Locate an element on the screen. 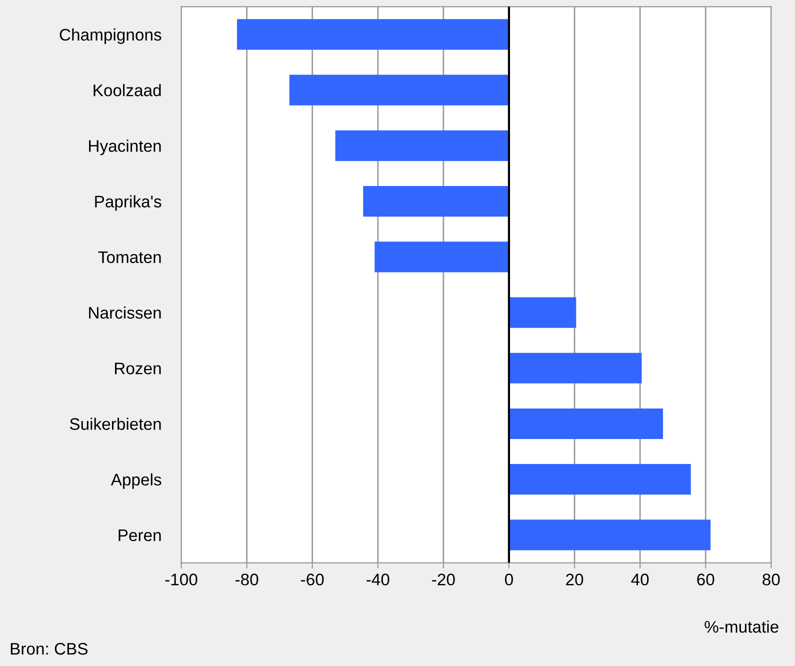  x-tick-label: -80 is located at coordinates (247, 580).